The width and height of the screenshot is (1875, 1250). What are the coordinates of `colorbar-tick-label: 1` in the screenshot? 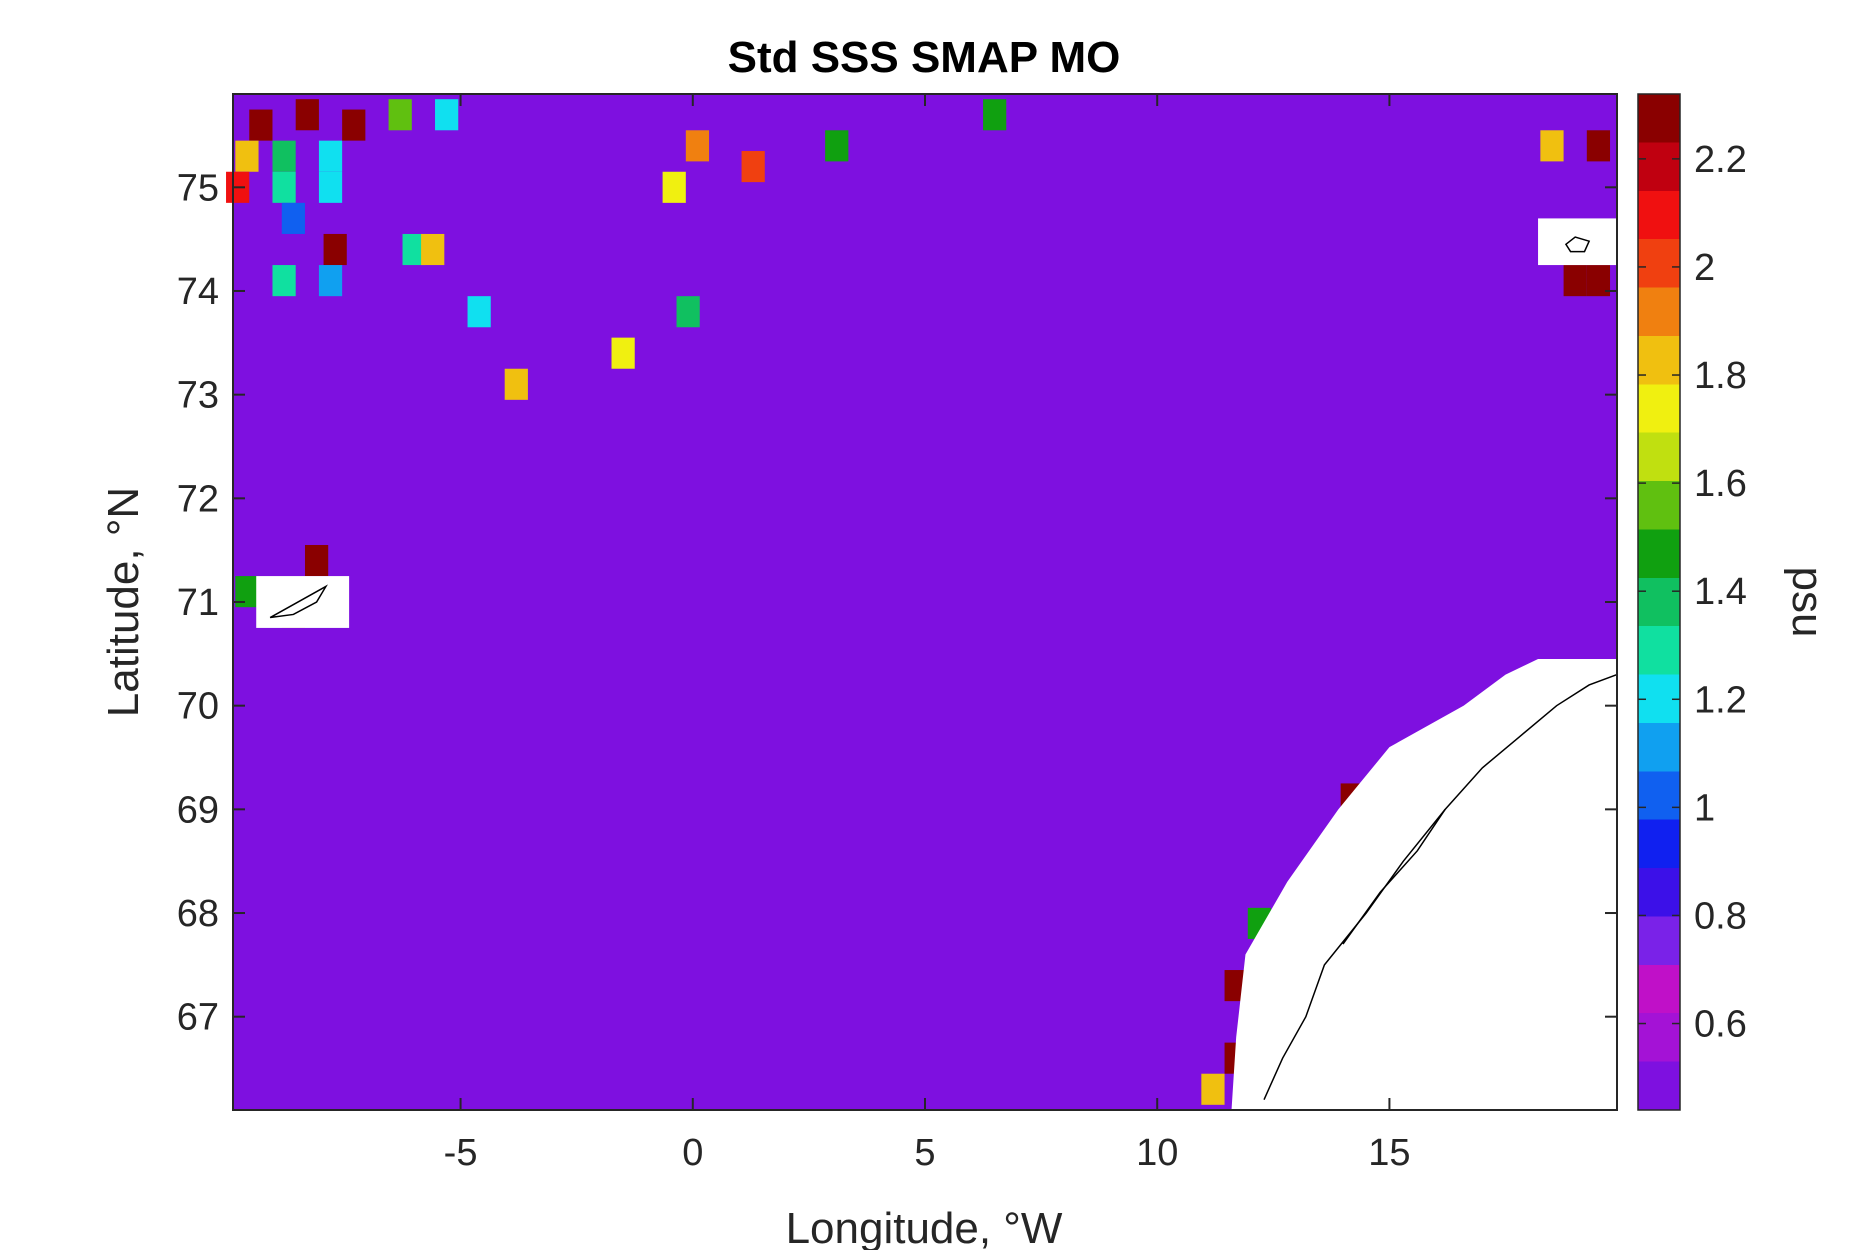 It's located at (1704, 808).